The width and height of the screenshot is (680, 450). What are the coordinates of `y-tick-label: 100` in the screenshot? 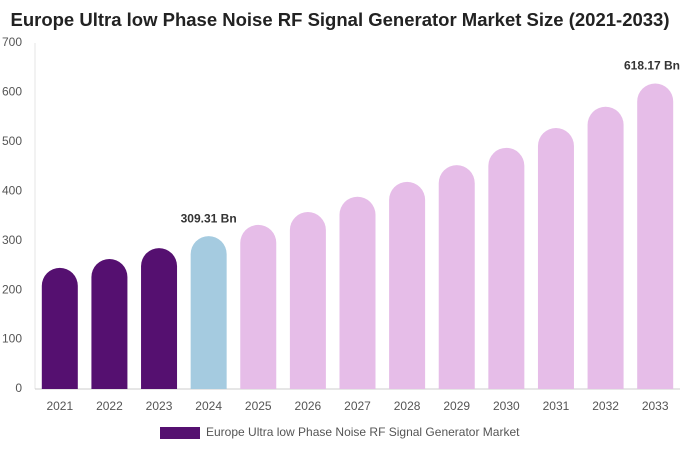 It's located at (12, 339).